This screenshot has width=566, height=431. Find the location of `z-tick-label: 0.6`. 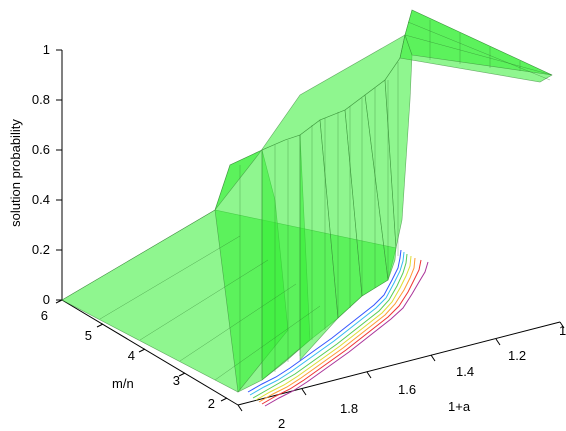

z-tick-label: 0.6 is located at coordinates (41, 149).